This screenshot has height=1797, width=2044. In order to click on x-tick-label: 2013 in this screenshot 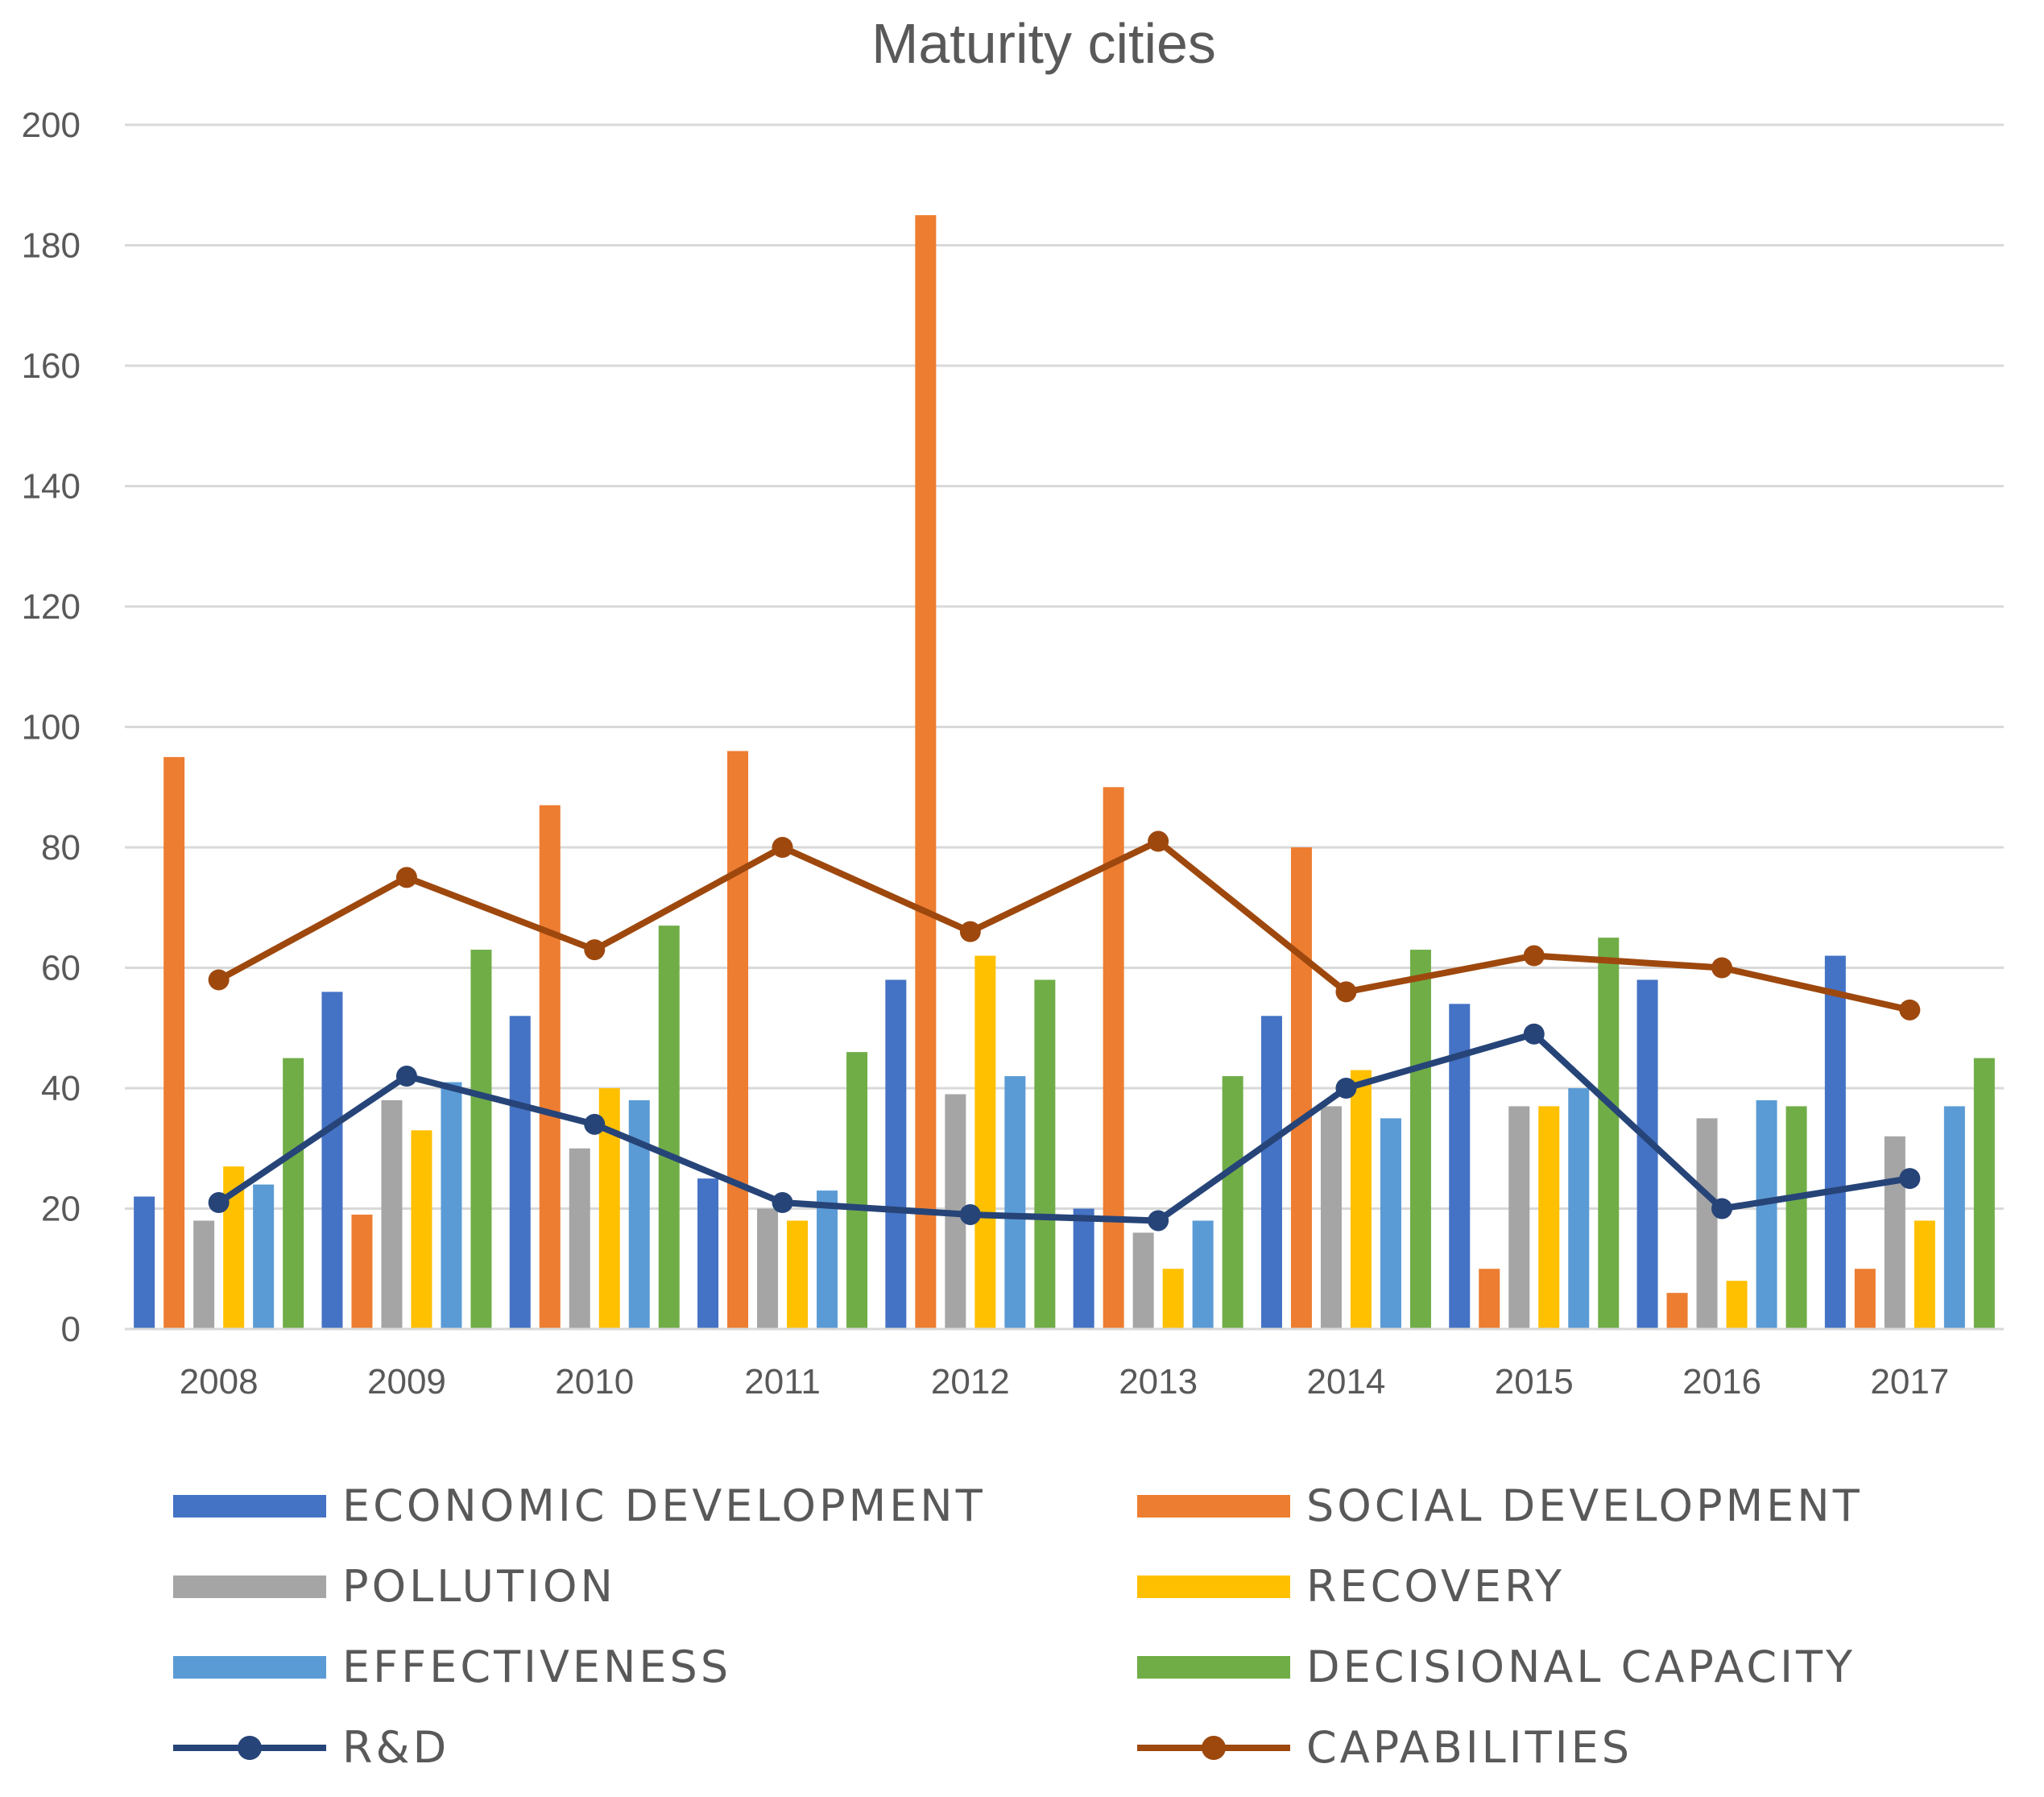, I will do `click(1158, 1382)`.